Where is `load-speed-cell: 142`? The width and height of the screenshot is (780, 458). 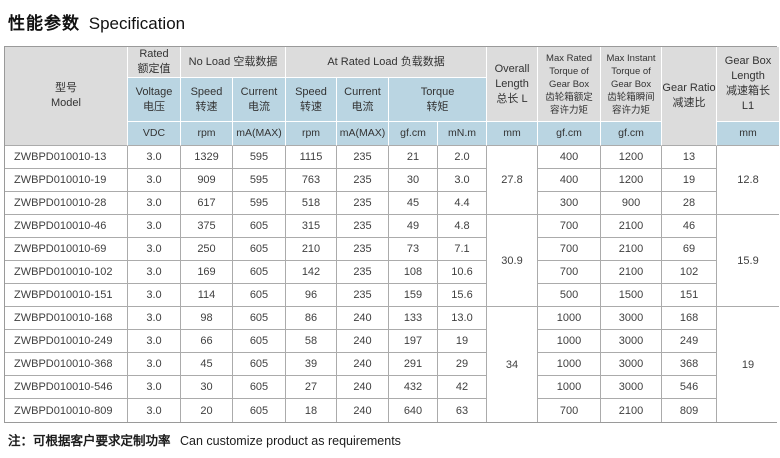
load-speed-cell: 142 is located at coordinates (311, 272).